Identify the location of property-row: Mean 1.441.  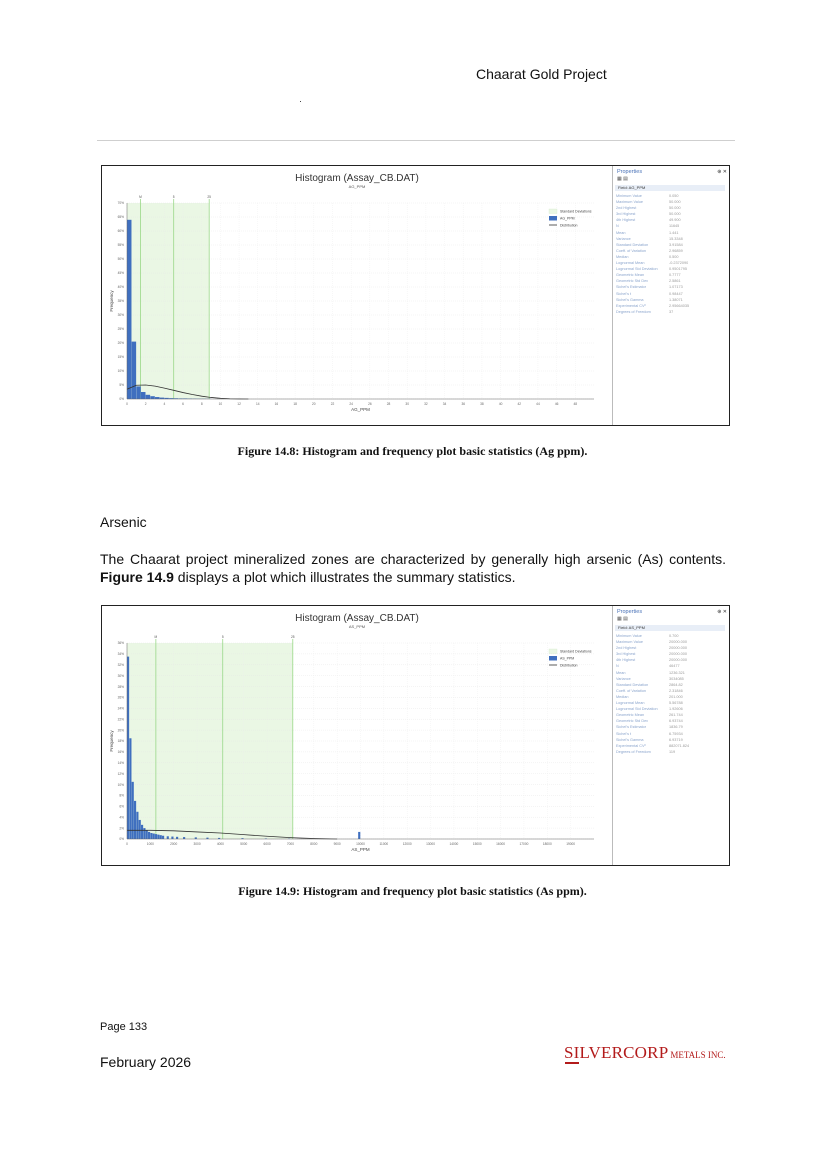
(672, 233).